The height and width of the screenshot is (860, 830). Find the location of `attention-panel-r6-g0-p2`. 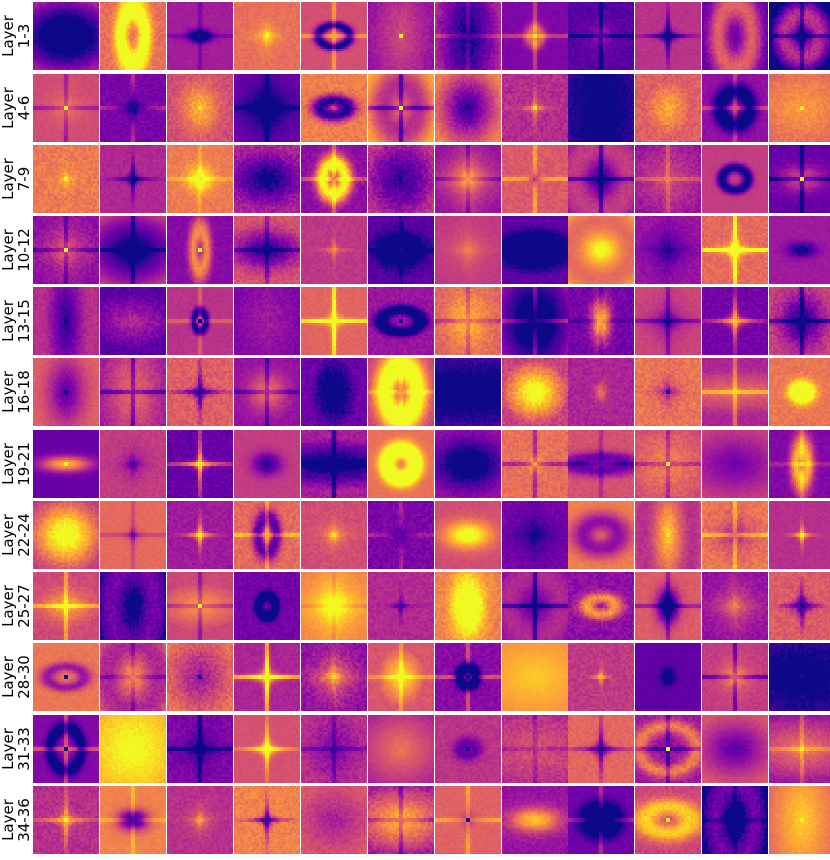

attention-panel-r6-g0-p2 is located at coordinates (200, 464).